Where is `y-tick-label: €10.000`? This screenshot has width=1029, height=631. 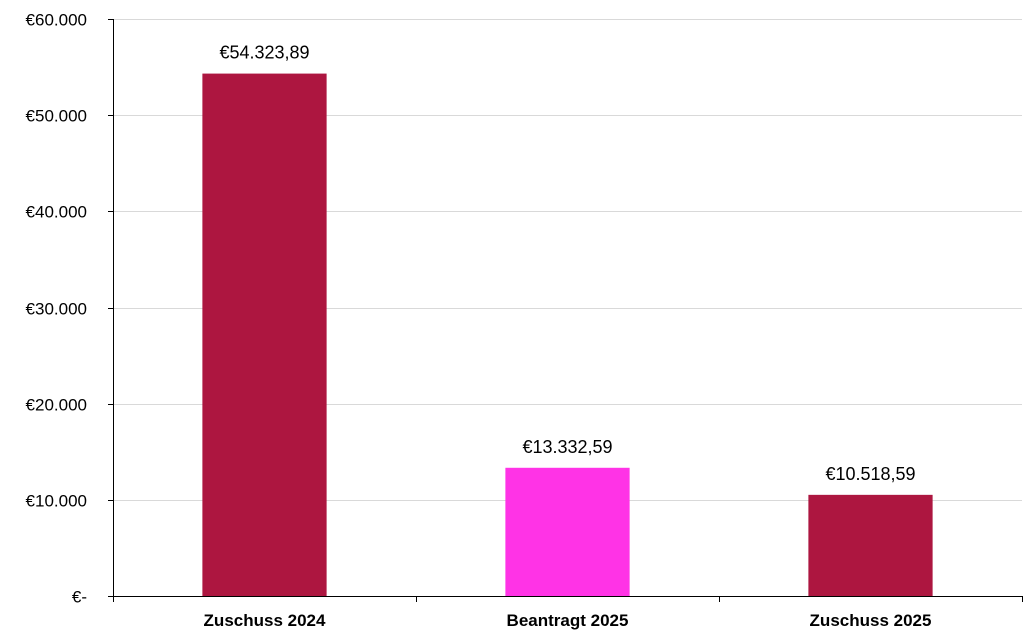
y-tick-label: €10.000 is located at coordinates (56, 501).